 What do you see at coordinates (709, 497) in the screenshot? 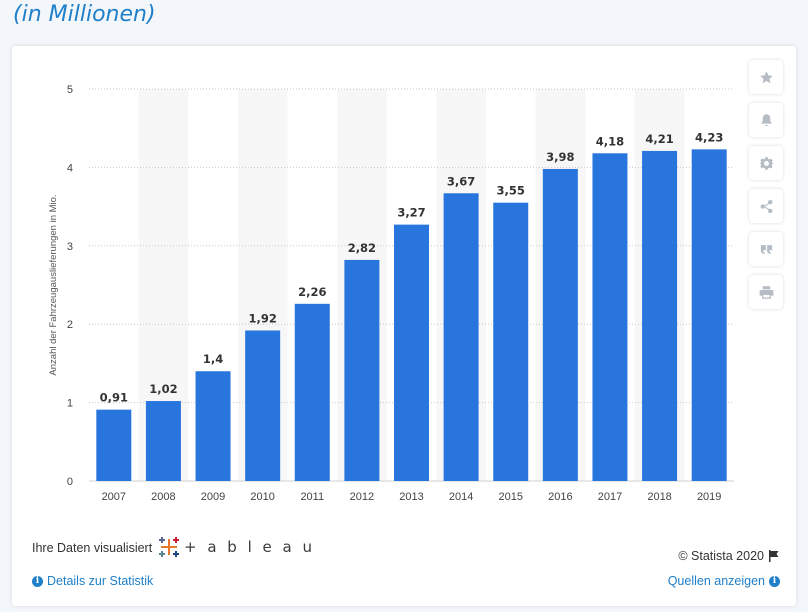
I see `x-tick-label: 2019` at bounding box center [709, 497].